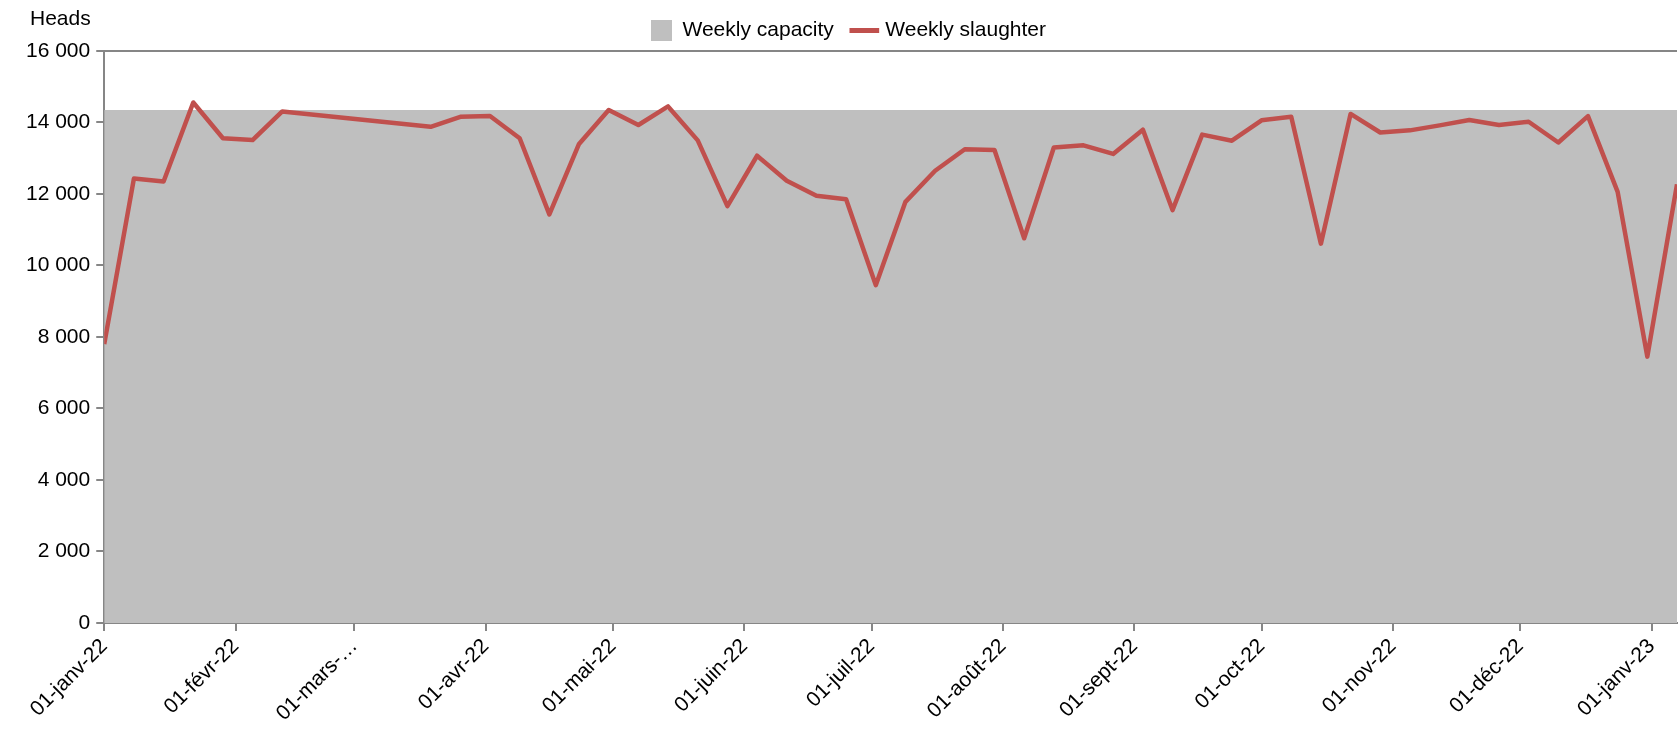 The height and width of the screenshot is (729, 1680). Describe the element at coordinates (64, 335) in the screenshot. I see `y-tick-label: 8 000` at that location.